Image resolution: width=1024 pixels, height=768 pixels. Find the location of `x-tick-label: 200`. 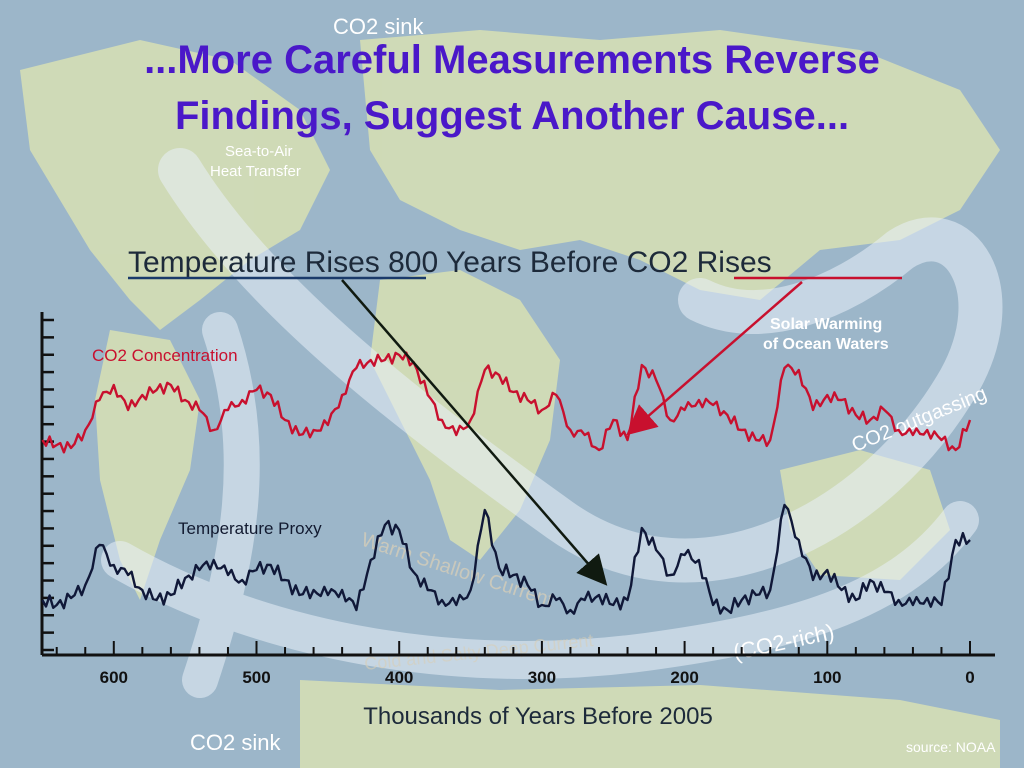

x-tick-label: 200 is located at coordinates (684, 677).